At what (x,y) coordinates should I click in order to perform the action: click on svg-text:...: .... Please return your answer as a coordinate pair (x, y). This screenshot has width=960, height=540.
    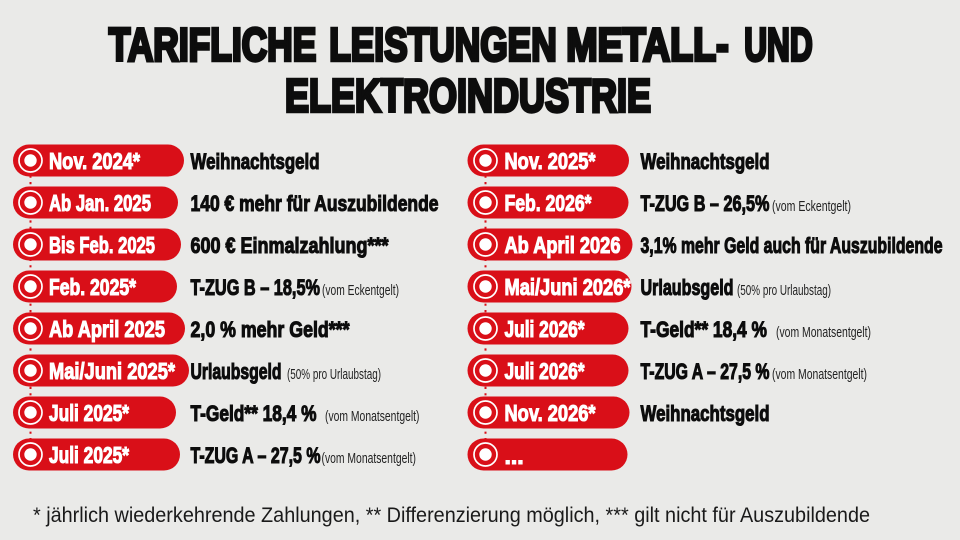
    Looking at the image, I should click on (514, 456).